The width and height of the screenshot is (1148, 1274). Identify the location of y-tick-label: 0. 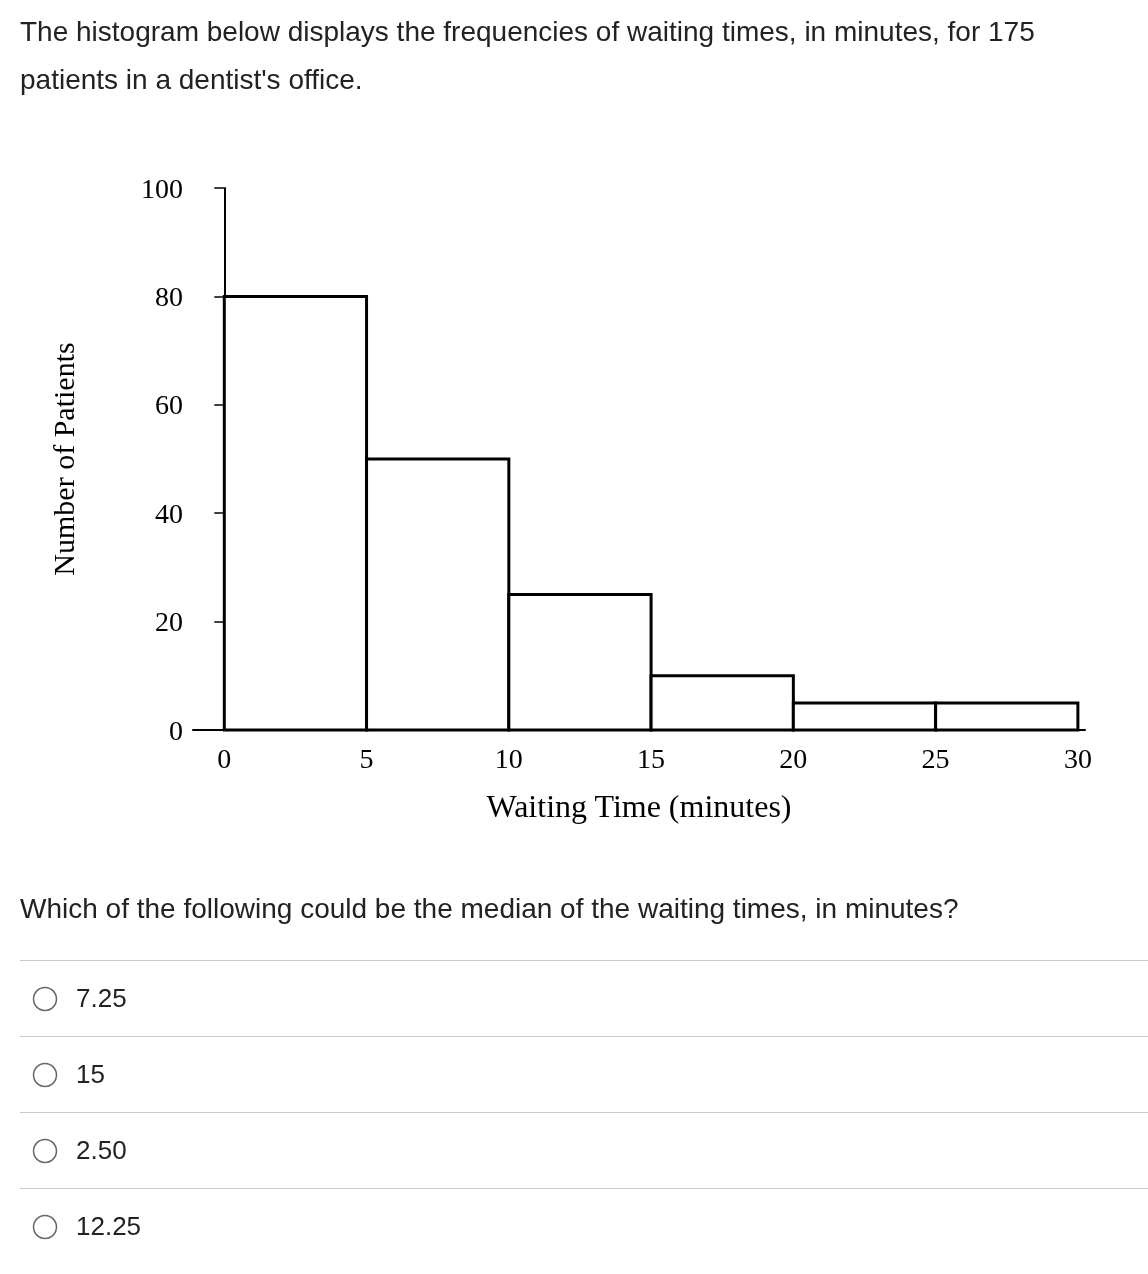
(176, 730).